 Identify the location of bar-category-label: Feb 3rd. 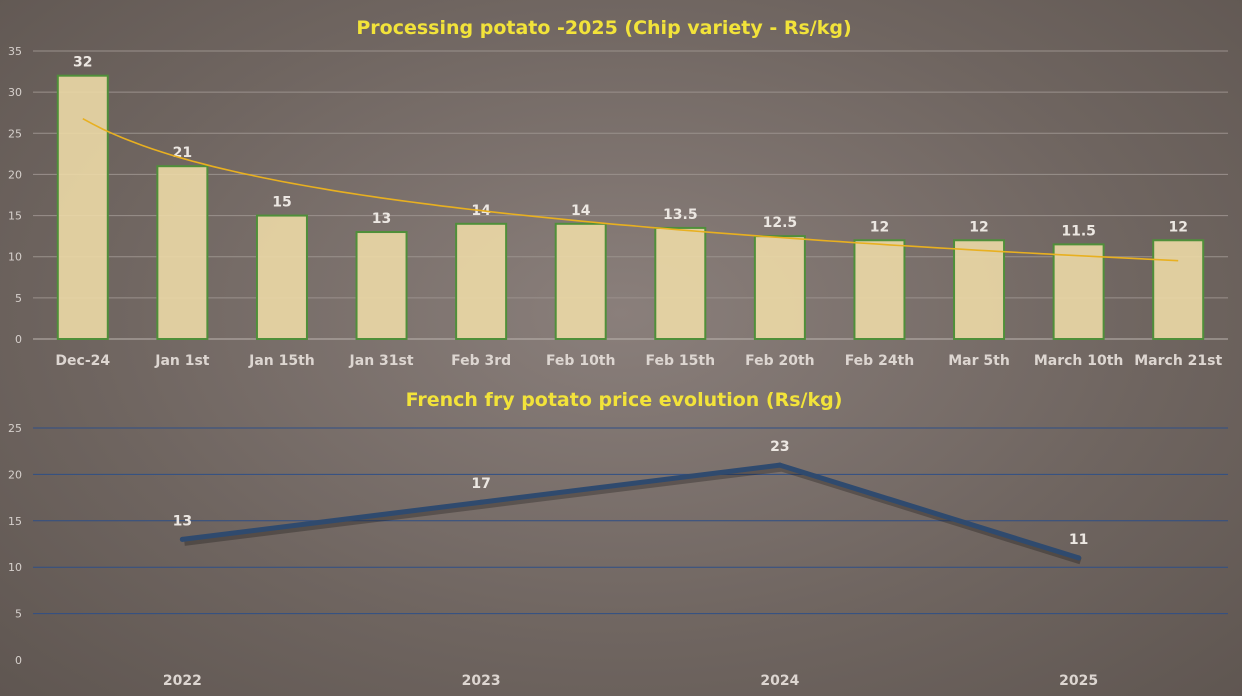
(481, 361).